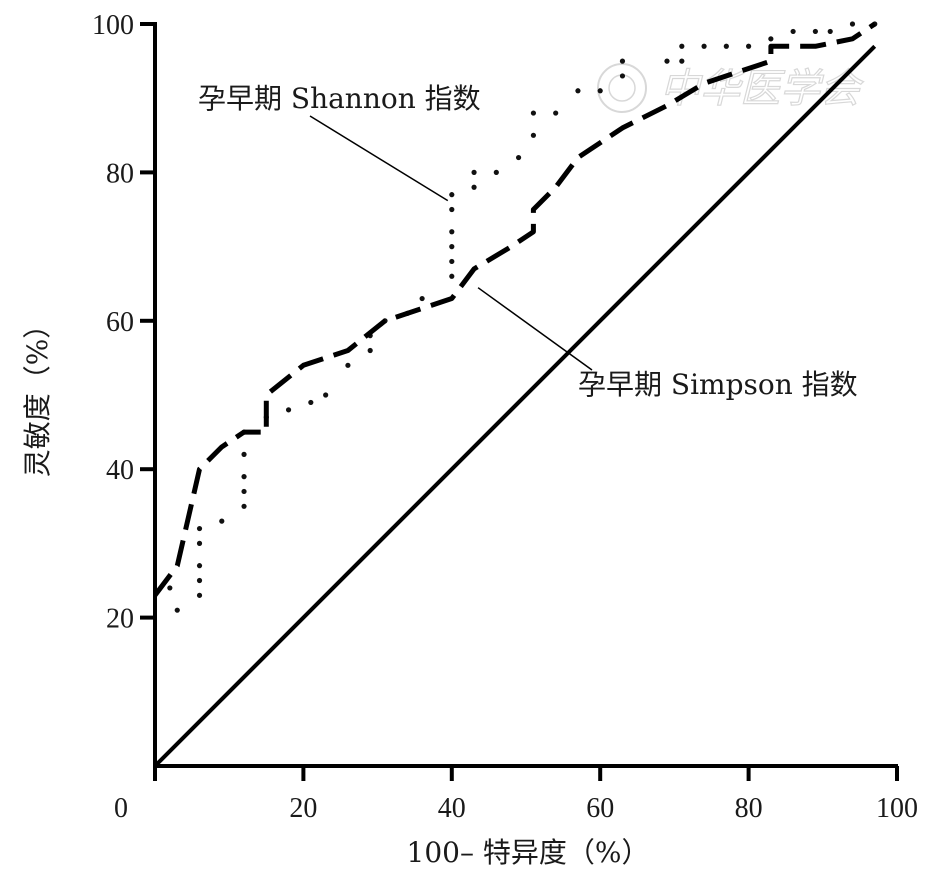  Describe the element at coordinates (339, 98) in the screenshot. I see `annotation-shannon-label: 孕早期 Shannon 指数` at that location.